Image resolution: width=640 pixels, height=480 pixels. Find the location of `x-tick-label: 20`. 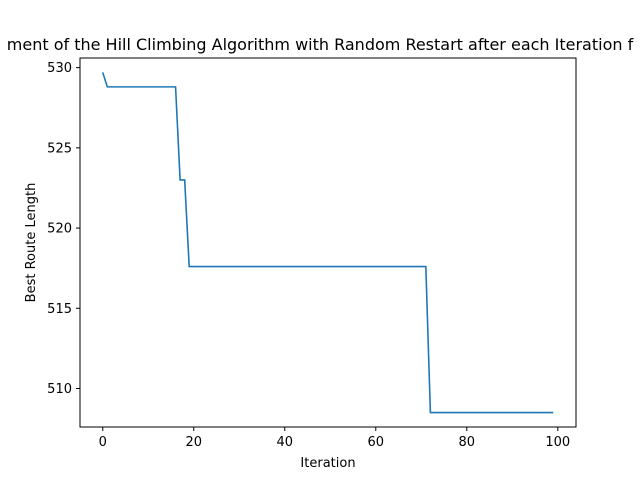

x-tick-label: 20 is located at coordinates (193, 442).